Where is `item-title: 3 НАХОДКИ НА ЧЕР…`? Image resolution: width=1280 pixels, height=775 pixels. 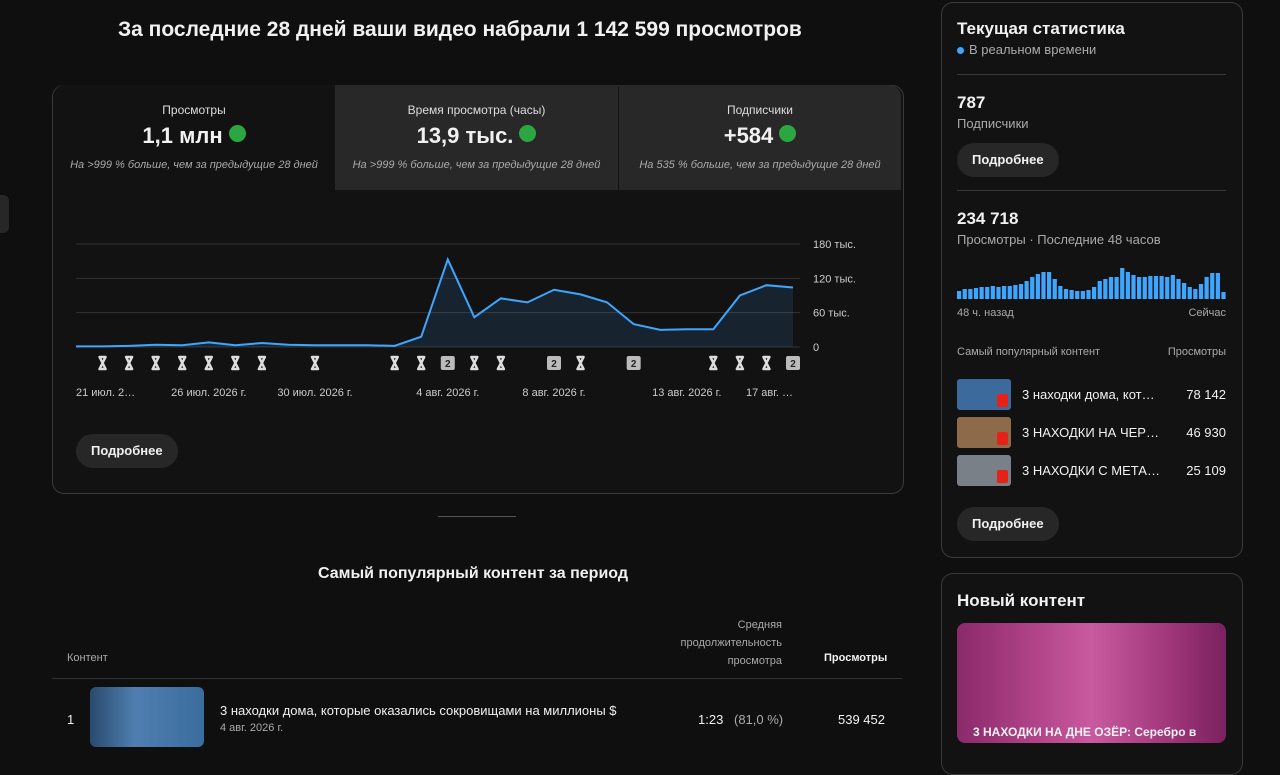
item-title: 3 НАХОДКИ НА ЧЕР… is located at coordinates (1090, 432).